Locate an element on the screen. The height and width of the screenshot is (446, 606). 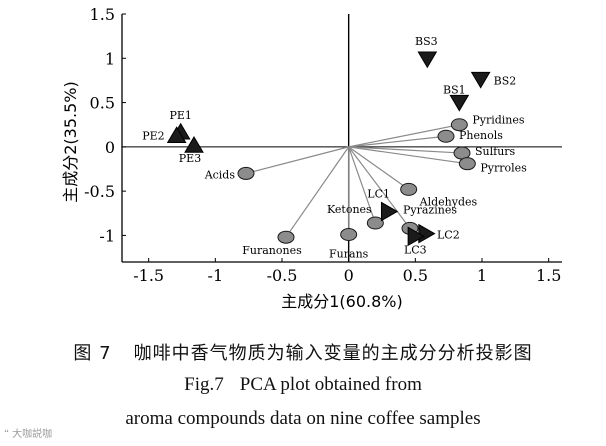
y-axis-title: 主成分2(35.5%) is located at coordinates (70, 142).